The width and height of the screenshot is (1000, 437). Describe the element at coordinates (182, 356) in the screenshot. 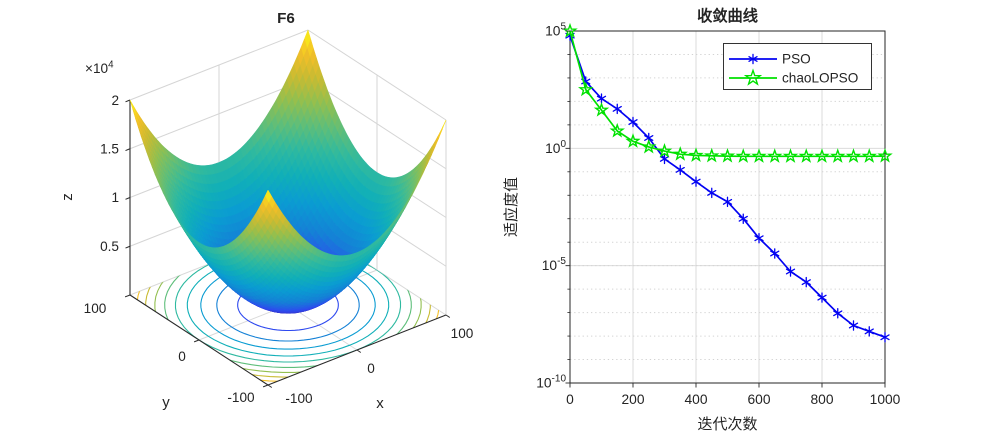

I see `y-tick-label: 0` at that location.